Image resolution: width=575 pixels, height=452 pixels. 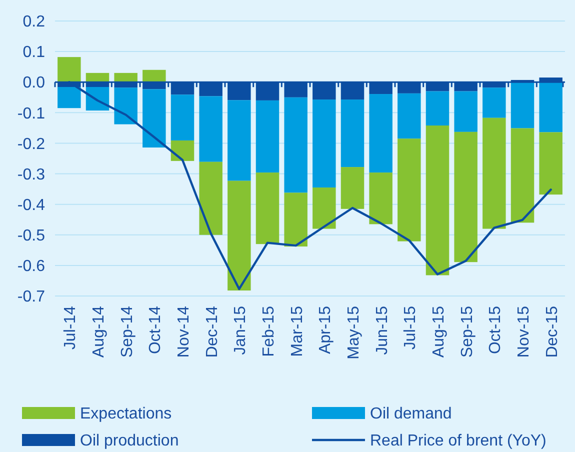 I want to click on x-tick-label: Jan-15, so click(x=241, y=330).